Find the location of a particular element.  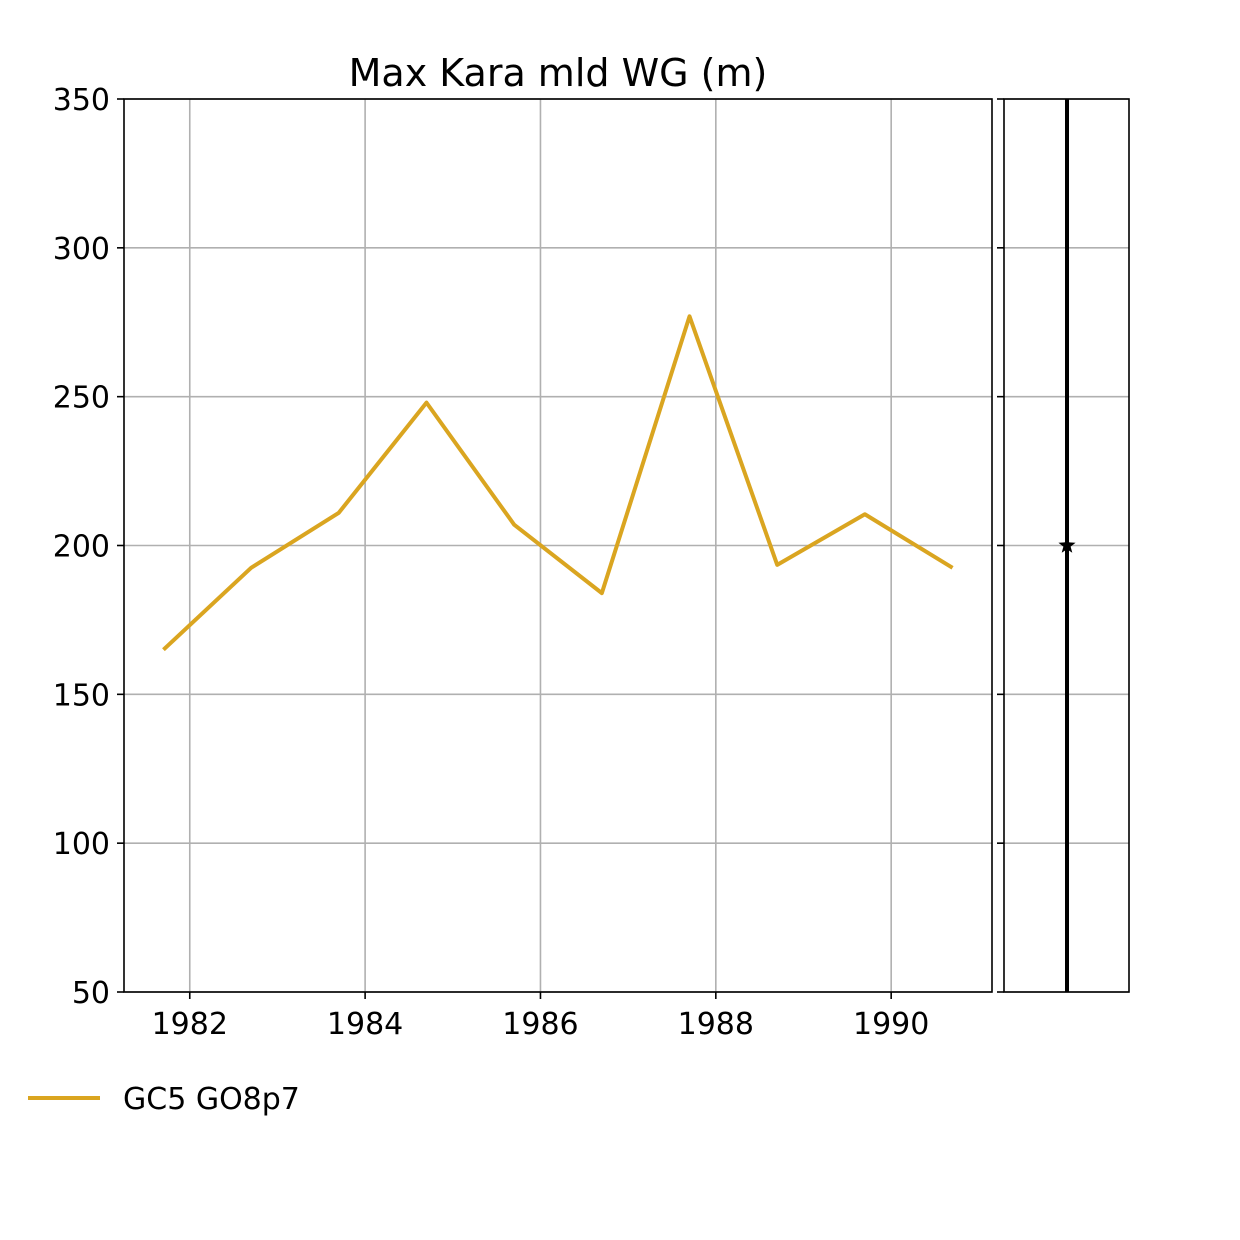

legend: GC5 GO8p7 is located at coordinates (164, 1099).